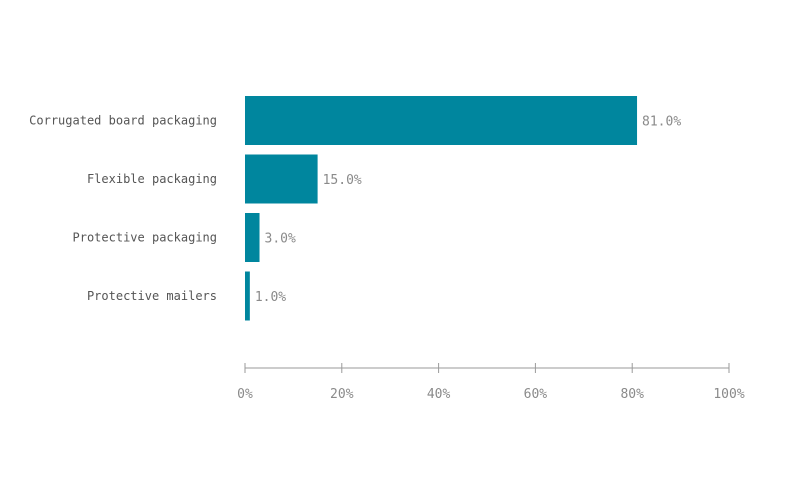  Describe the element at coordinates (280, 239) in the screenshot. I see `value-label: 3.0%` at that location.